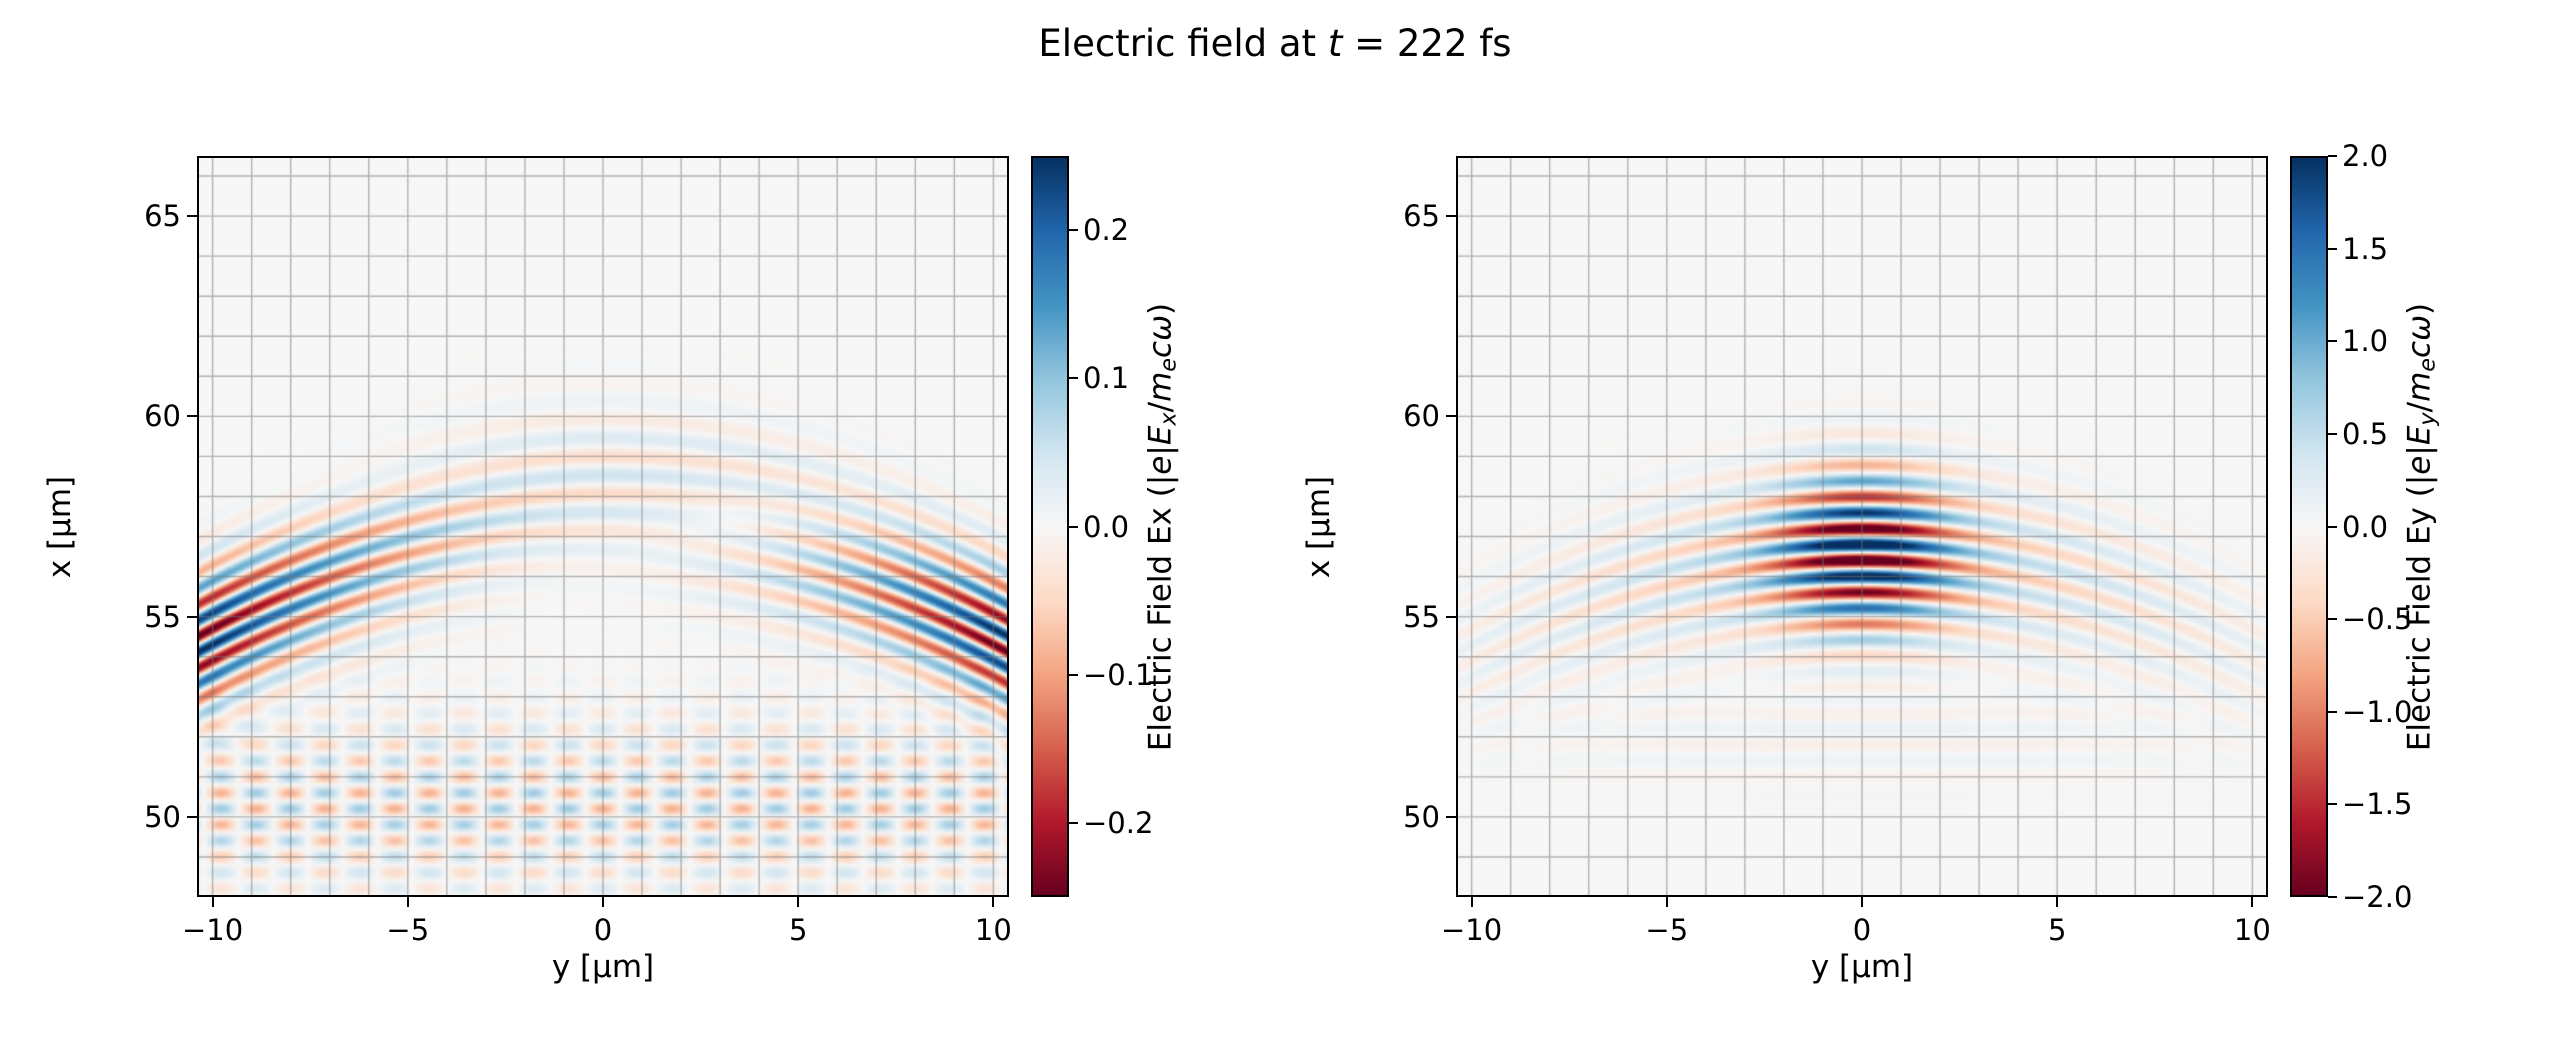 The image size is (2550, 1050). What do you see at coordinates (1427, 43) in the screenshot?
I see `text-run: = 222 fs` at bounding box center [1427, 43].